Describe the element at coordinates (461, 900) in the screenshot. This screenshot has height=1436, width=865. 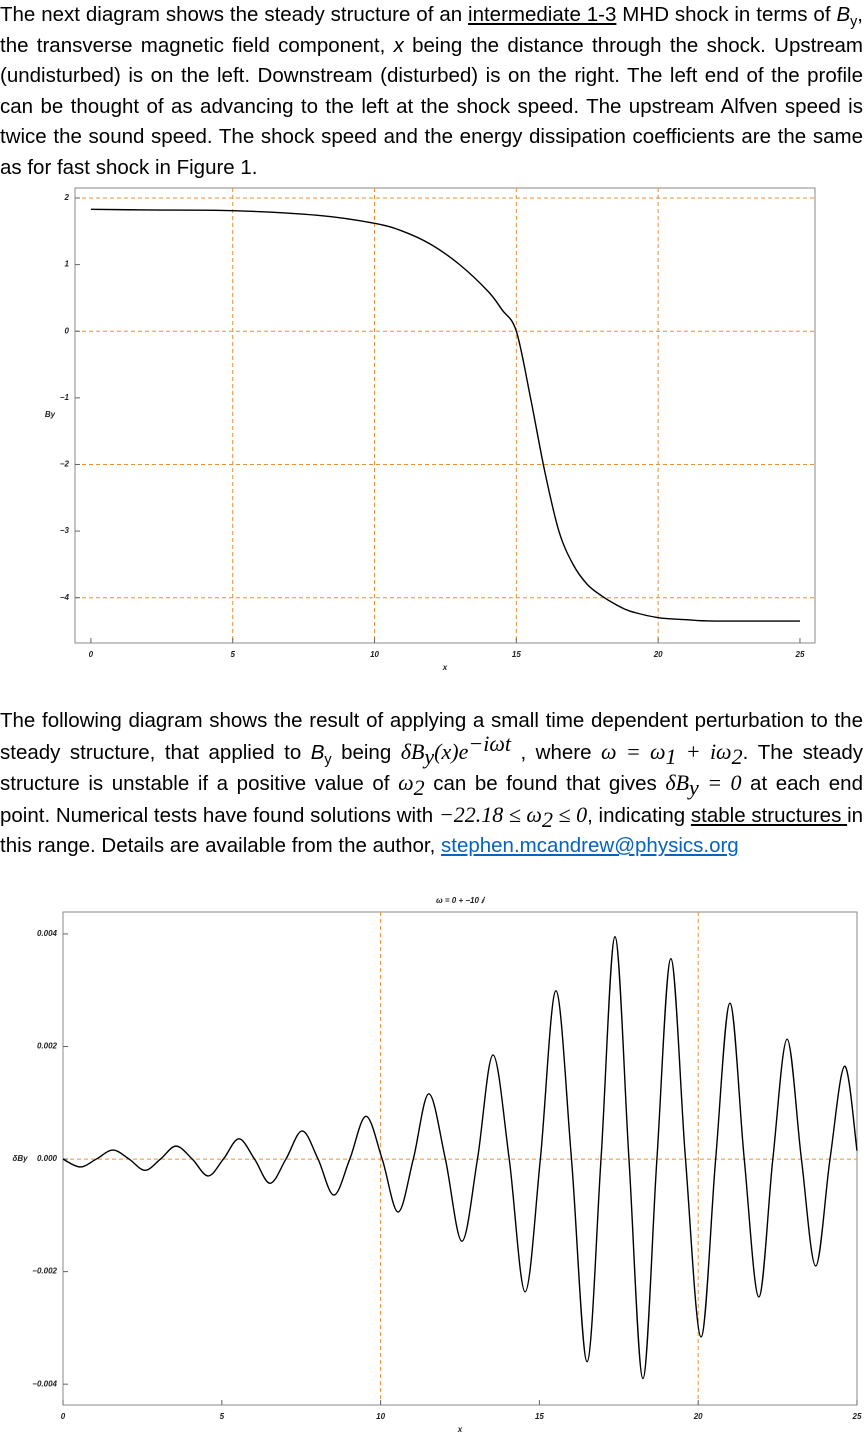
I see `chart-title: ω = 0 + −10 ⅈ` at that location.